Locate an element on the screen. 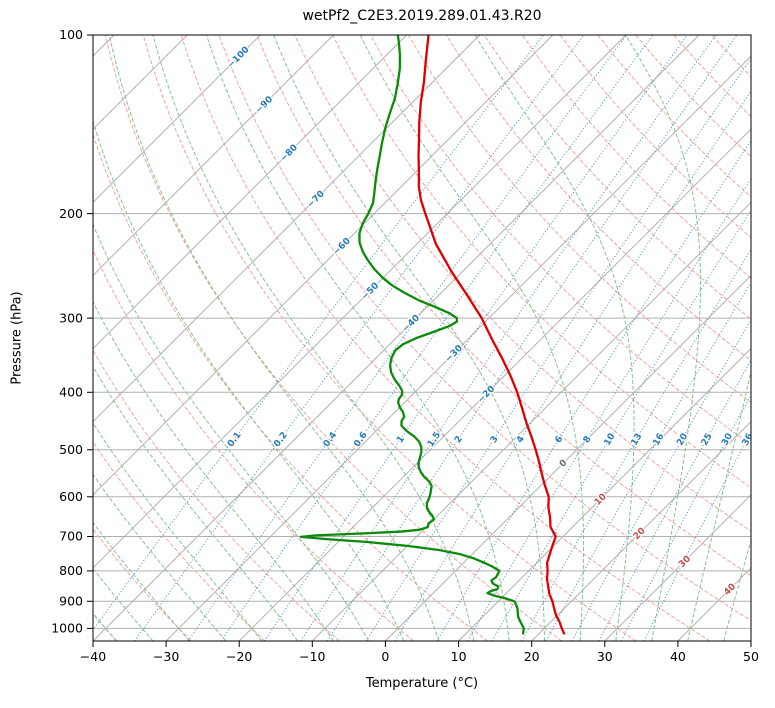  y-tick-500: 500 is located at coordinates (71, 449).